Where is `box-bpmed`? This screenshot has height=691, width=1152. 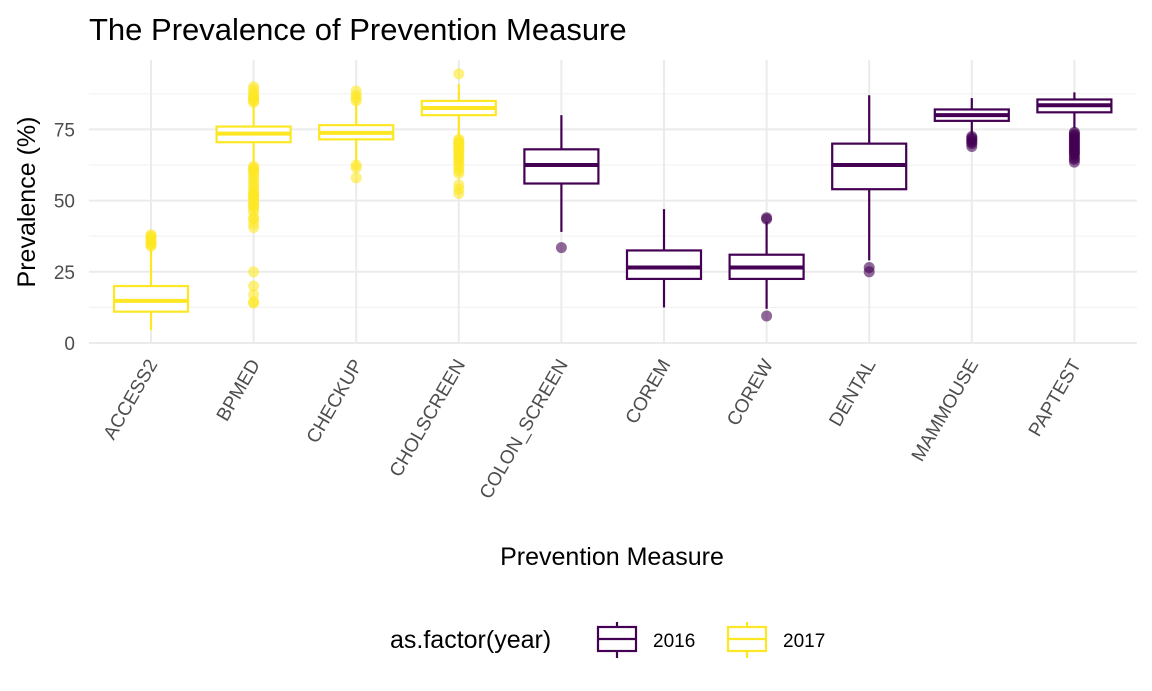 box-bpmed is located at coordinates (253, 195).